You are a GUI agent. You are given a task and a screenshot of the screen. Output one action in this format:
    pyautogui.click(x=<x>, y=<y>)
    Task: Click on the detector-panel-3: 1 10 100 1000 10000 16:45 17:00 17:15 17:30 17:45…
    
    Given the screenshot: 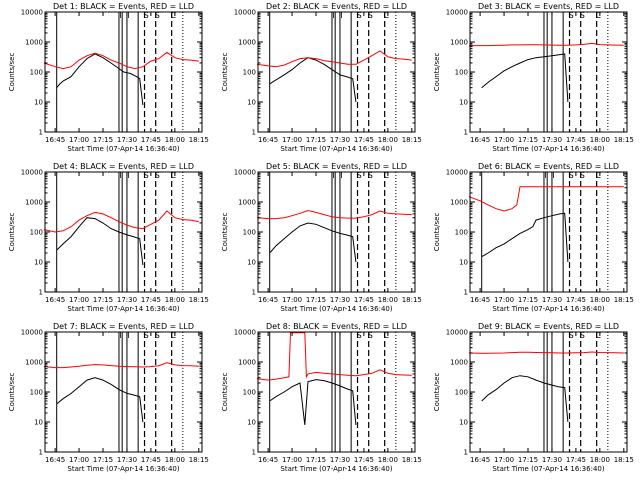 What is the action you would take?
    pyautogui.click(x=533, y=77)
    